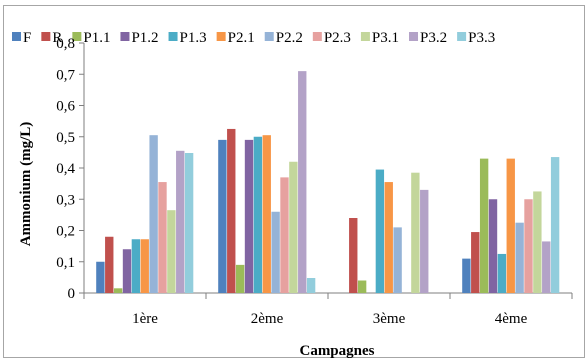 This screenshot has height=361, width=588. Describe the element at coordinates (65, 44) in the screenshot. I see `y-tick-label: 0,8` at that location.